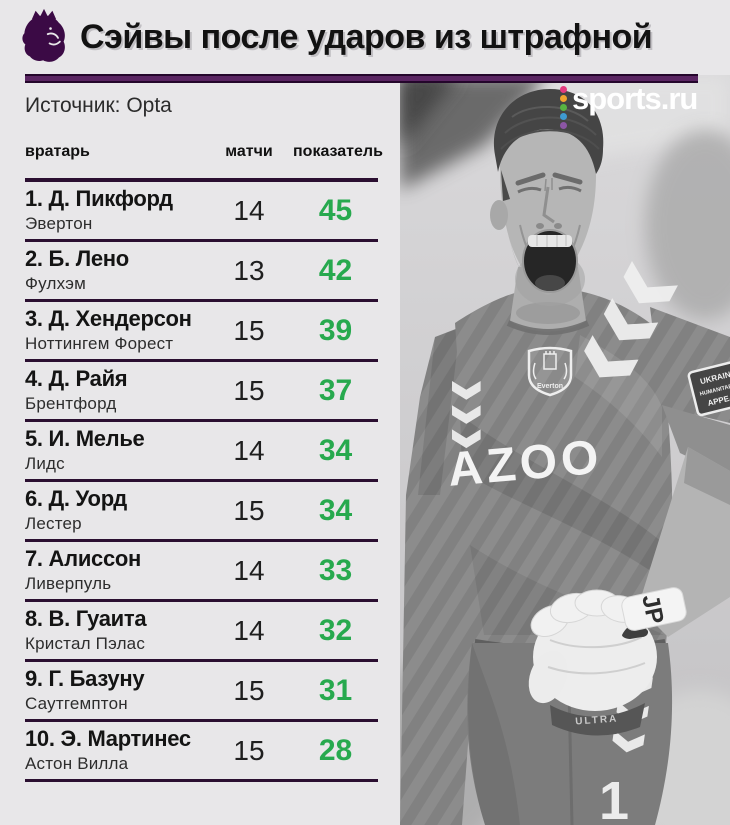 This screenshot has height=825, width=730. I want to click on table-row: 3. Д. Хендерсон Ноттингем Форест 15 39, so click(201, 332).